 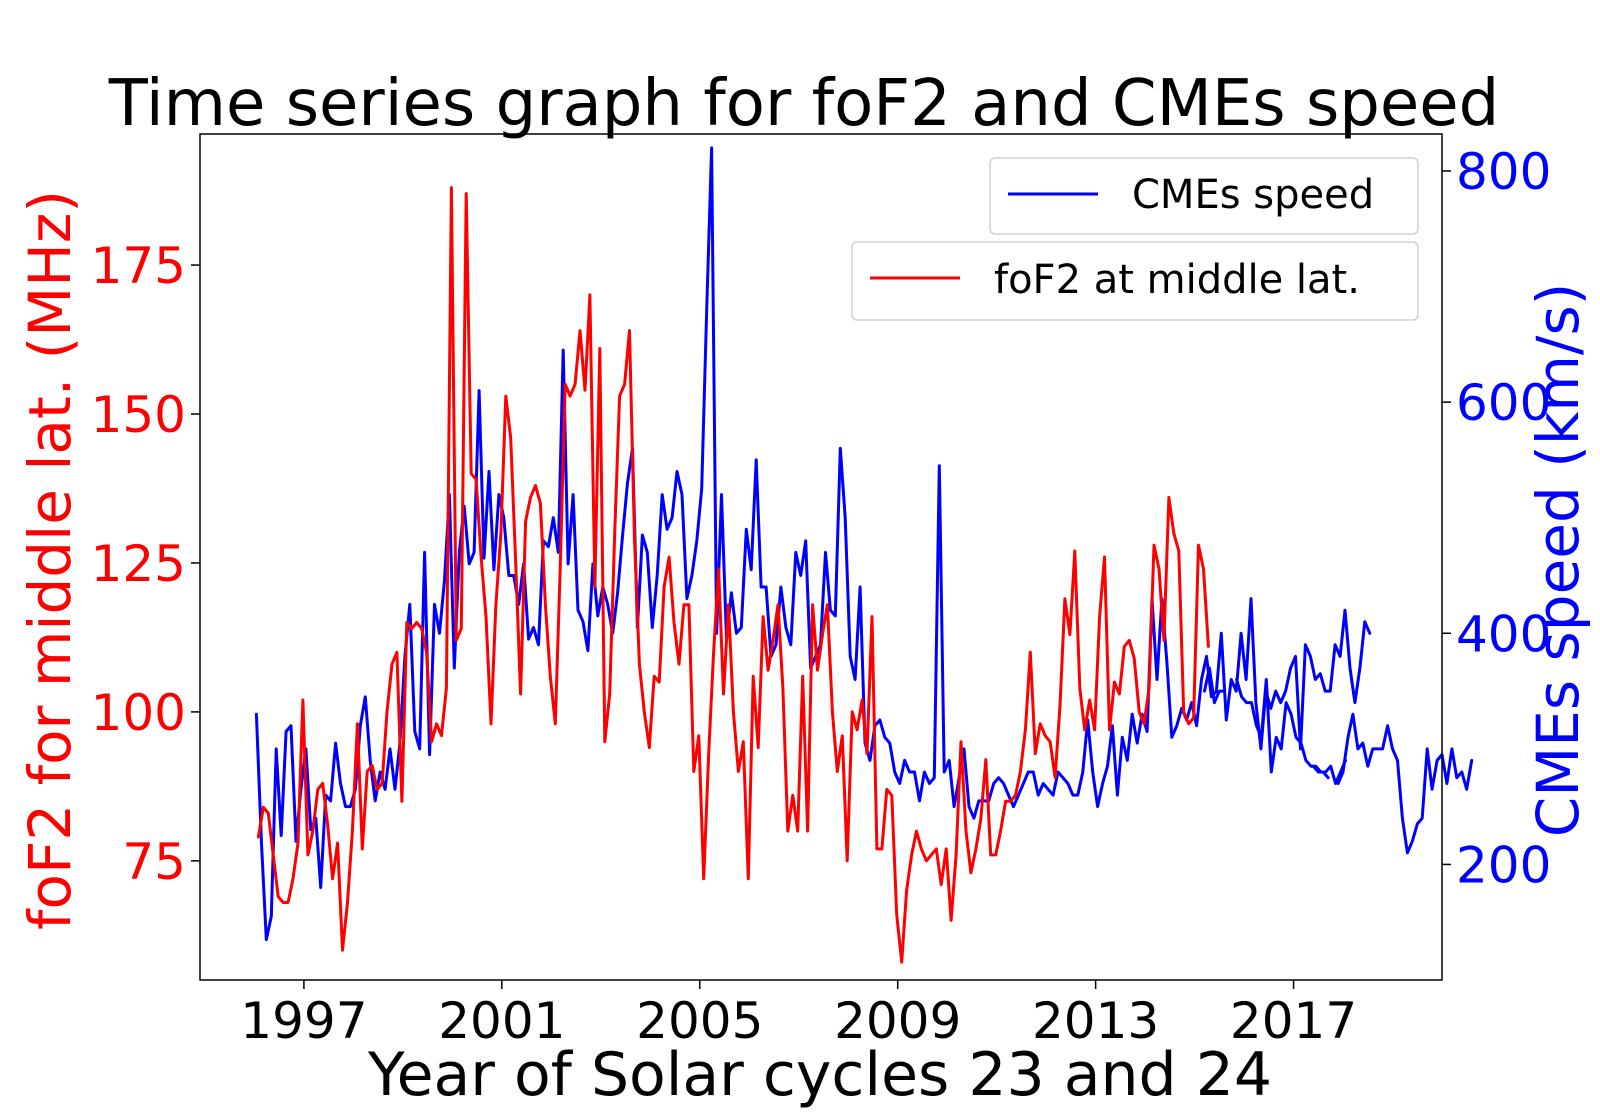 I want to click on y-left-tick-label: 150, so click(x=138, y=415).